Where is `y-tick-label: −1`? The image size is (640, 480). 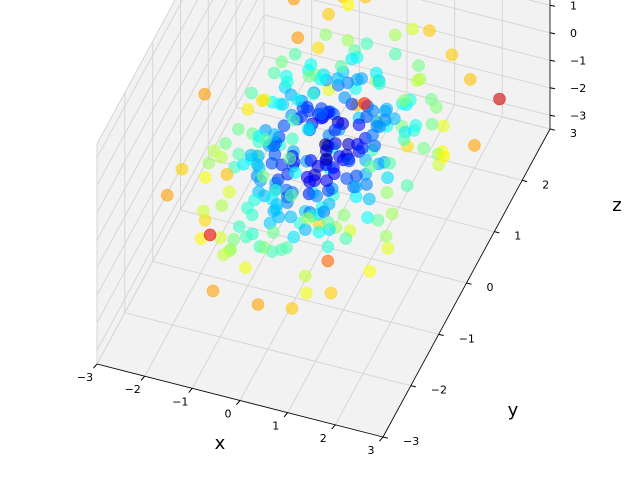
y-tick-label: −1 is located at coordinates (467, 338).